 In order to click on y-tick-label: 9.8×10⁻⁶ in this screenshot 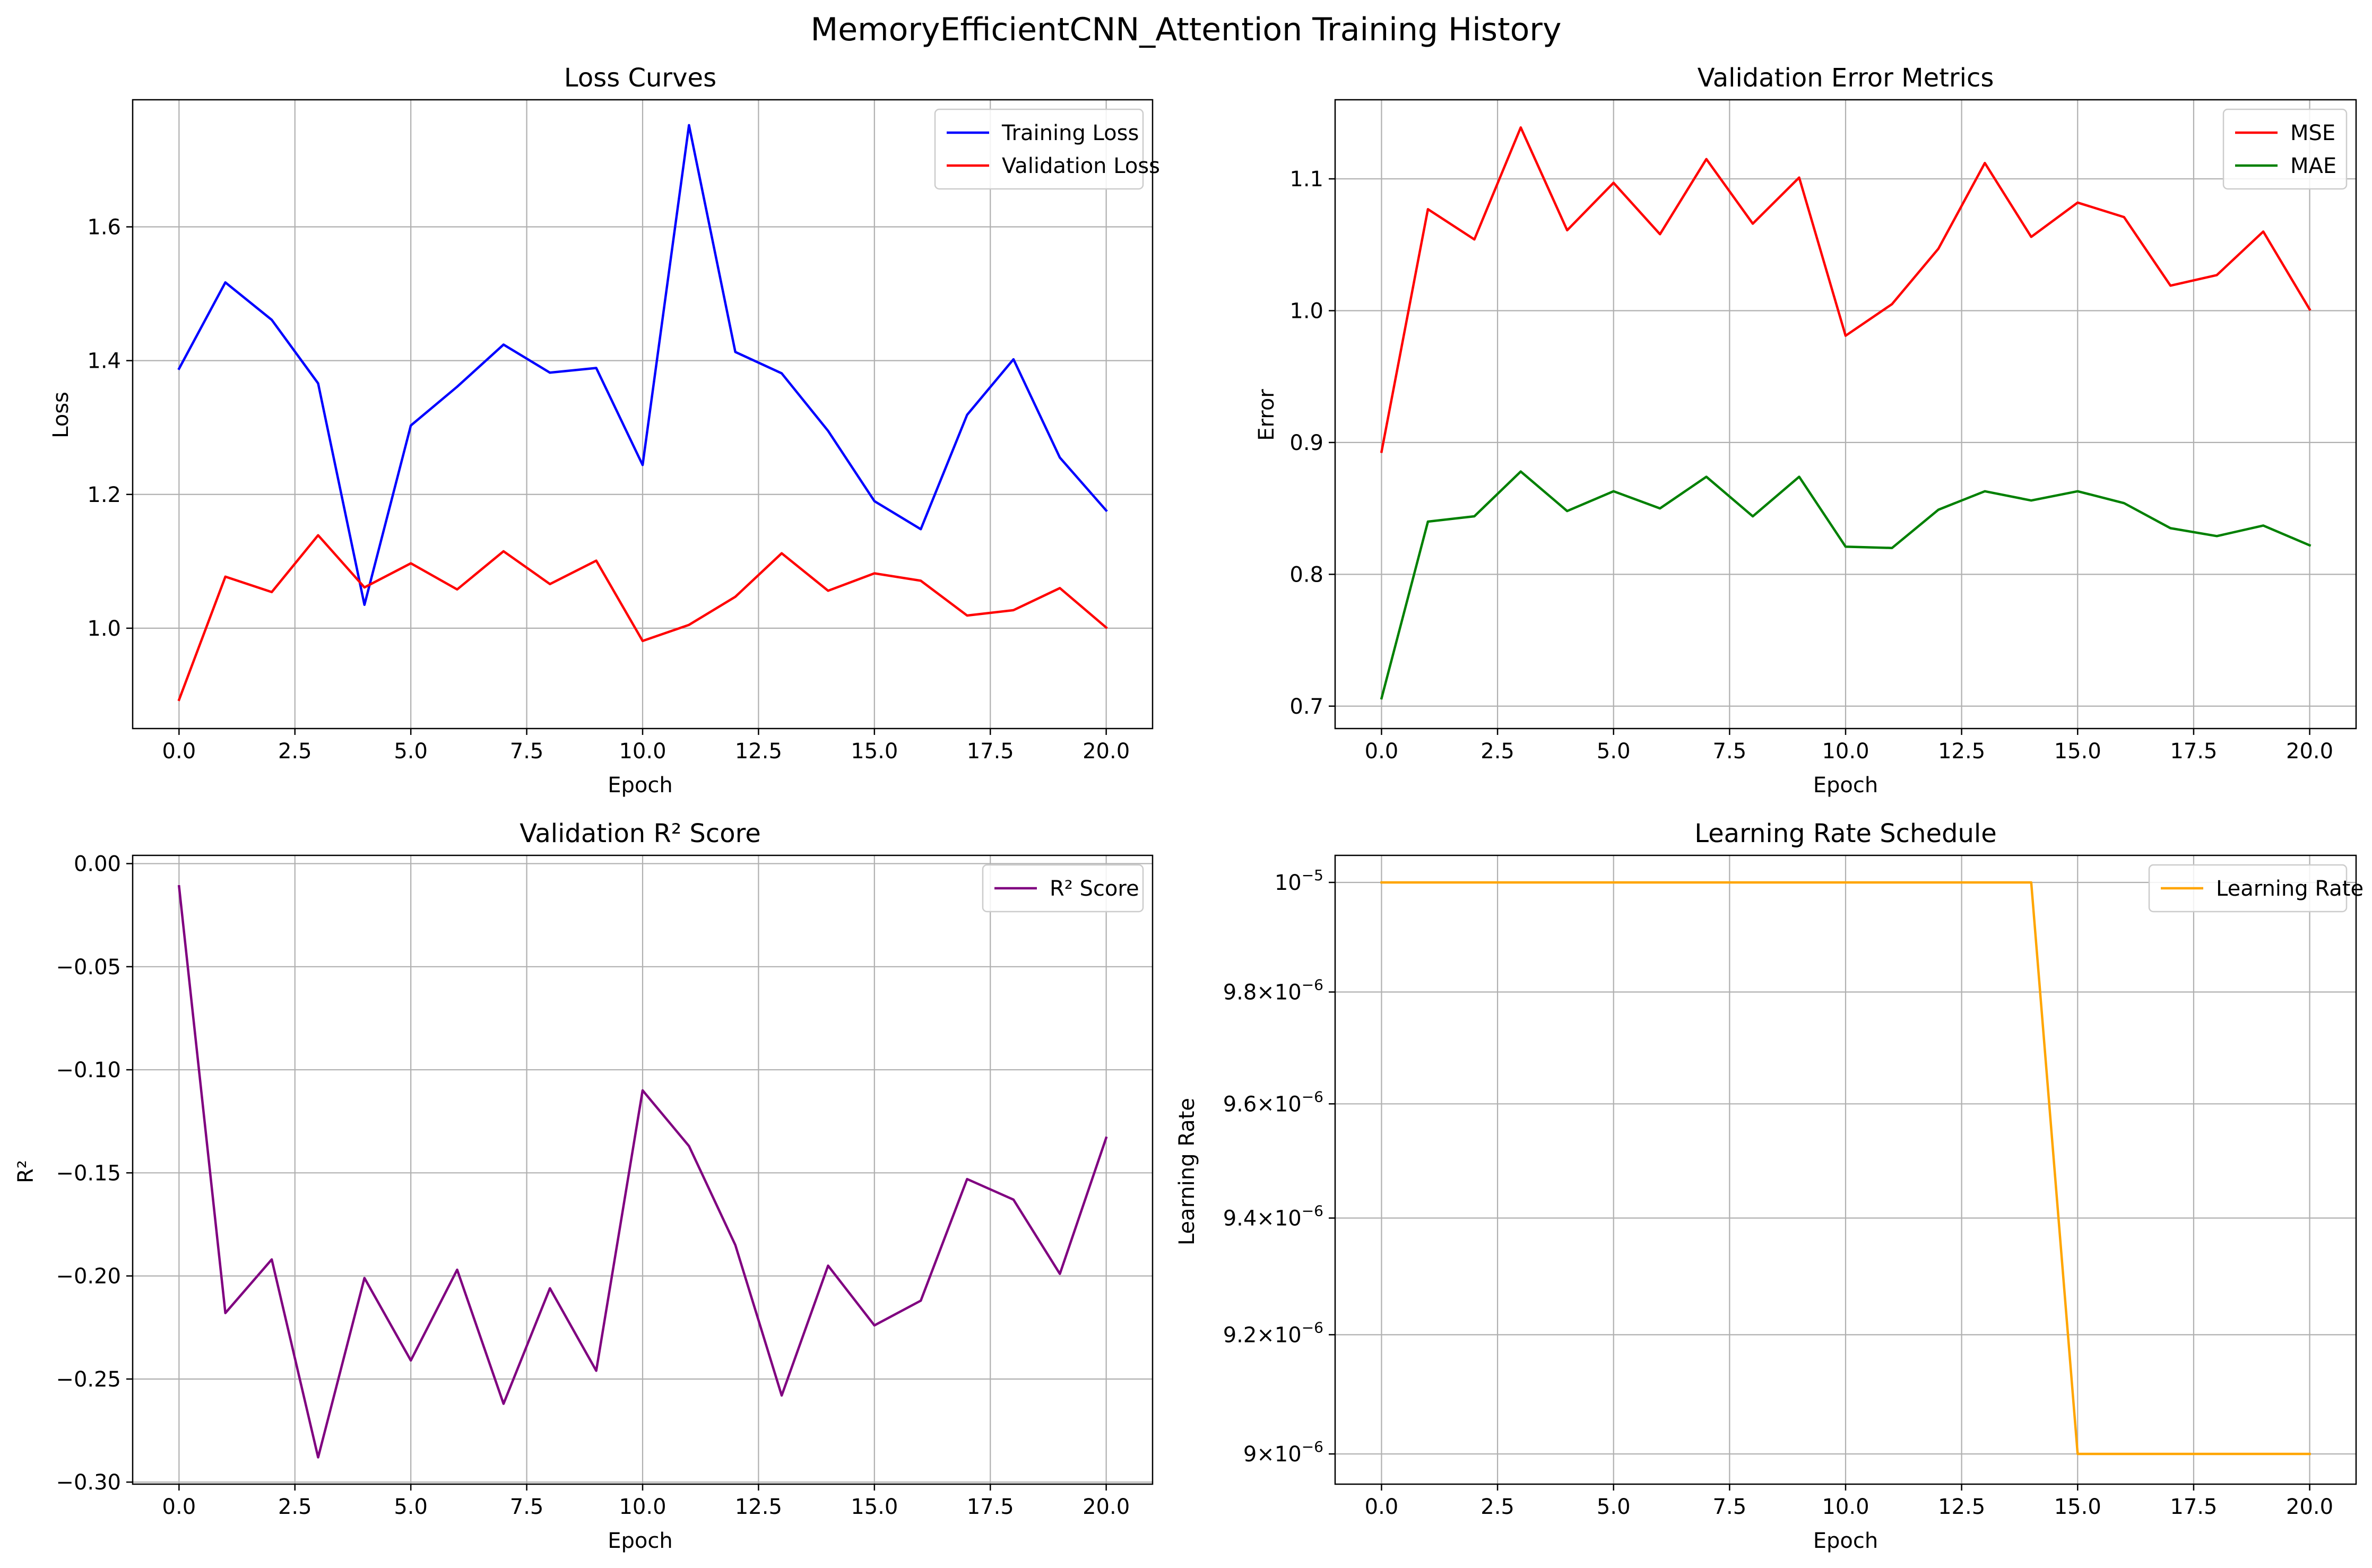, I will do `click(1273, 990)`.